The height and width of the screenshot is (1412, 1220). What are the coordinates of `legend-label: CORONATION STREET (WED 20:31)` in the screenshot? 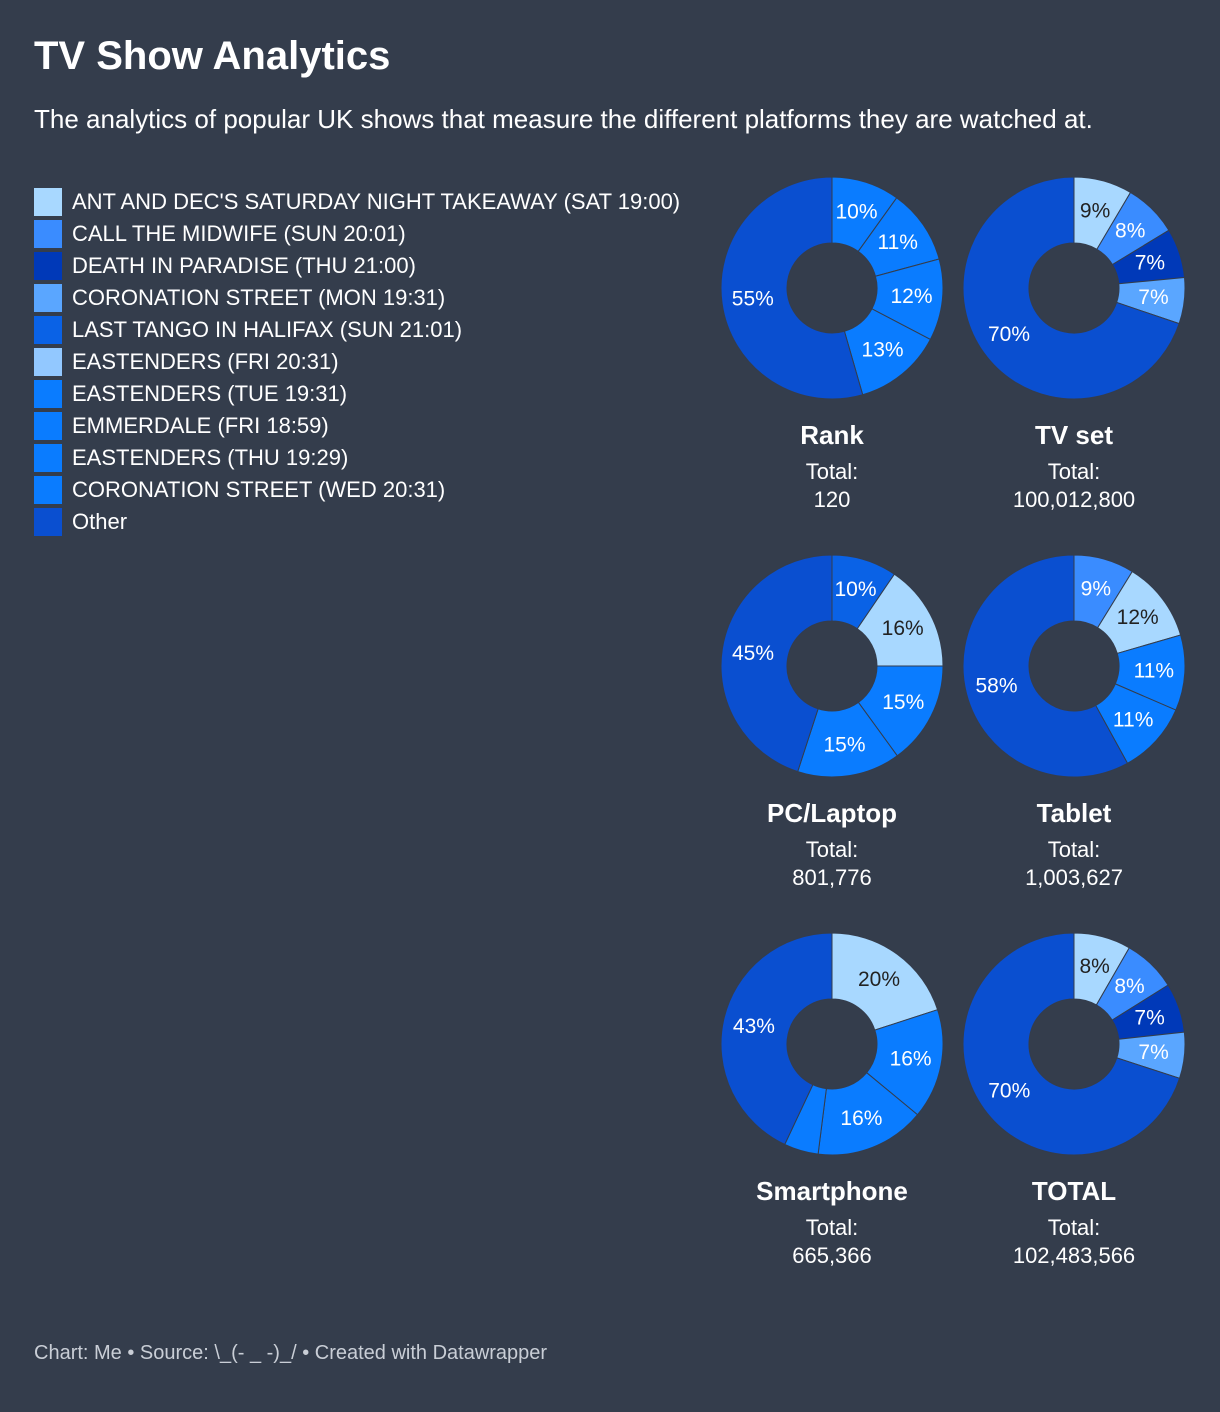 It's located at (259, 489).